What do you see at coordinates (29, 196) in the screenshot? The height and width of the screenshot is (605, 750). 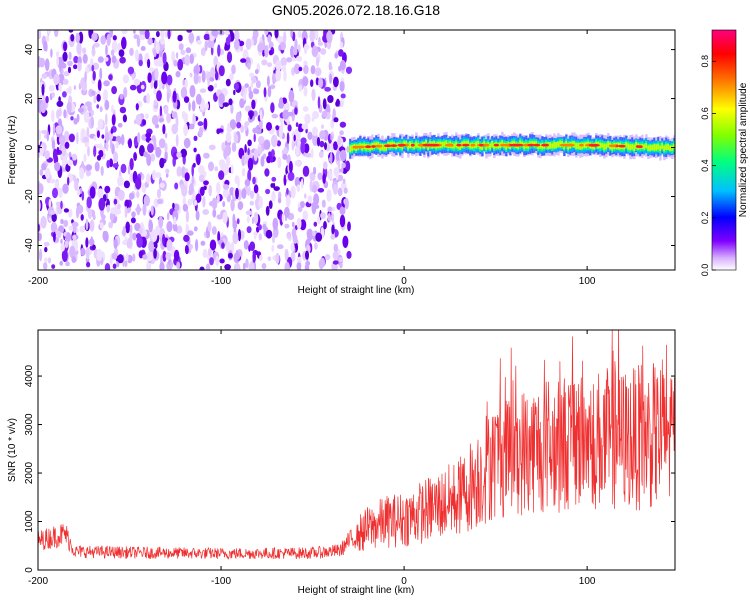 I see `spectrogram-y-tick-label: -20` at bounding box center [29, 196].